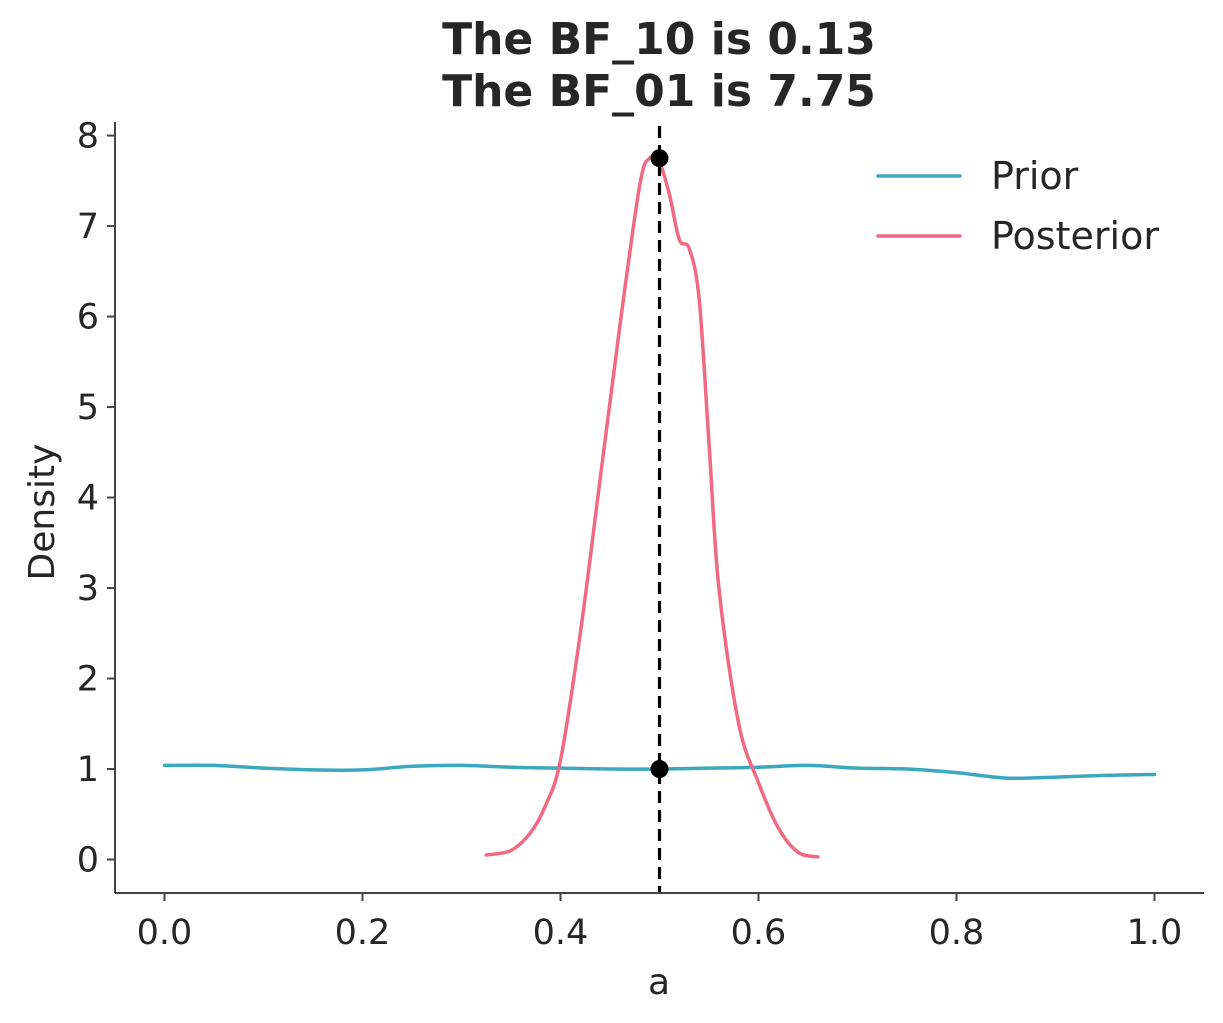  I want to click on x-axis-label: a, so click(659, 982).